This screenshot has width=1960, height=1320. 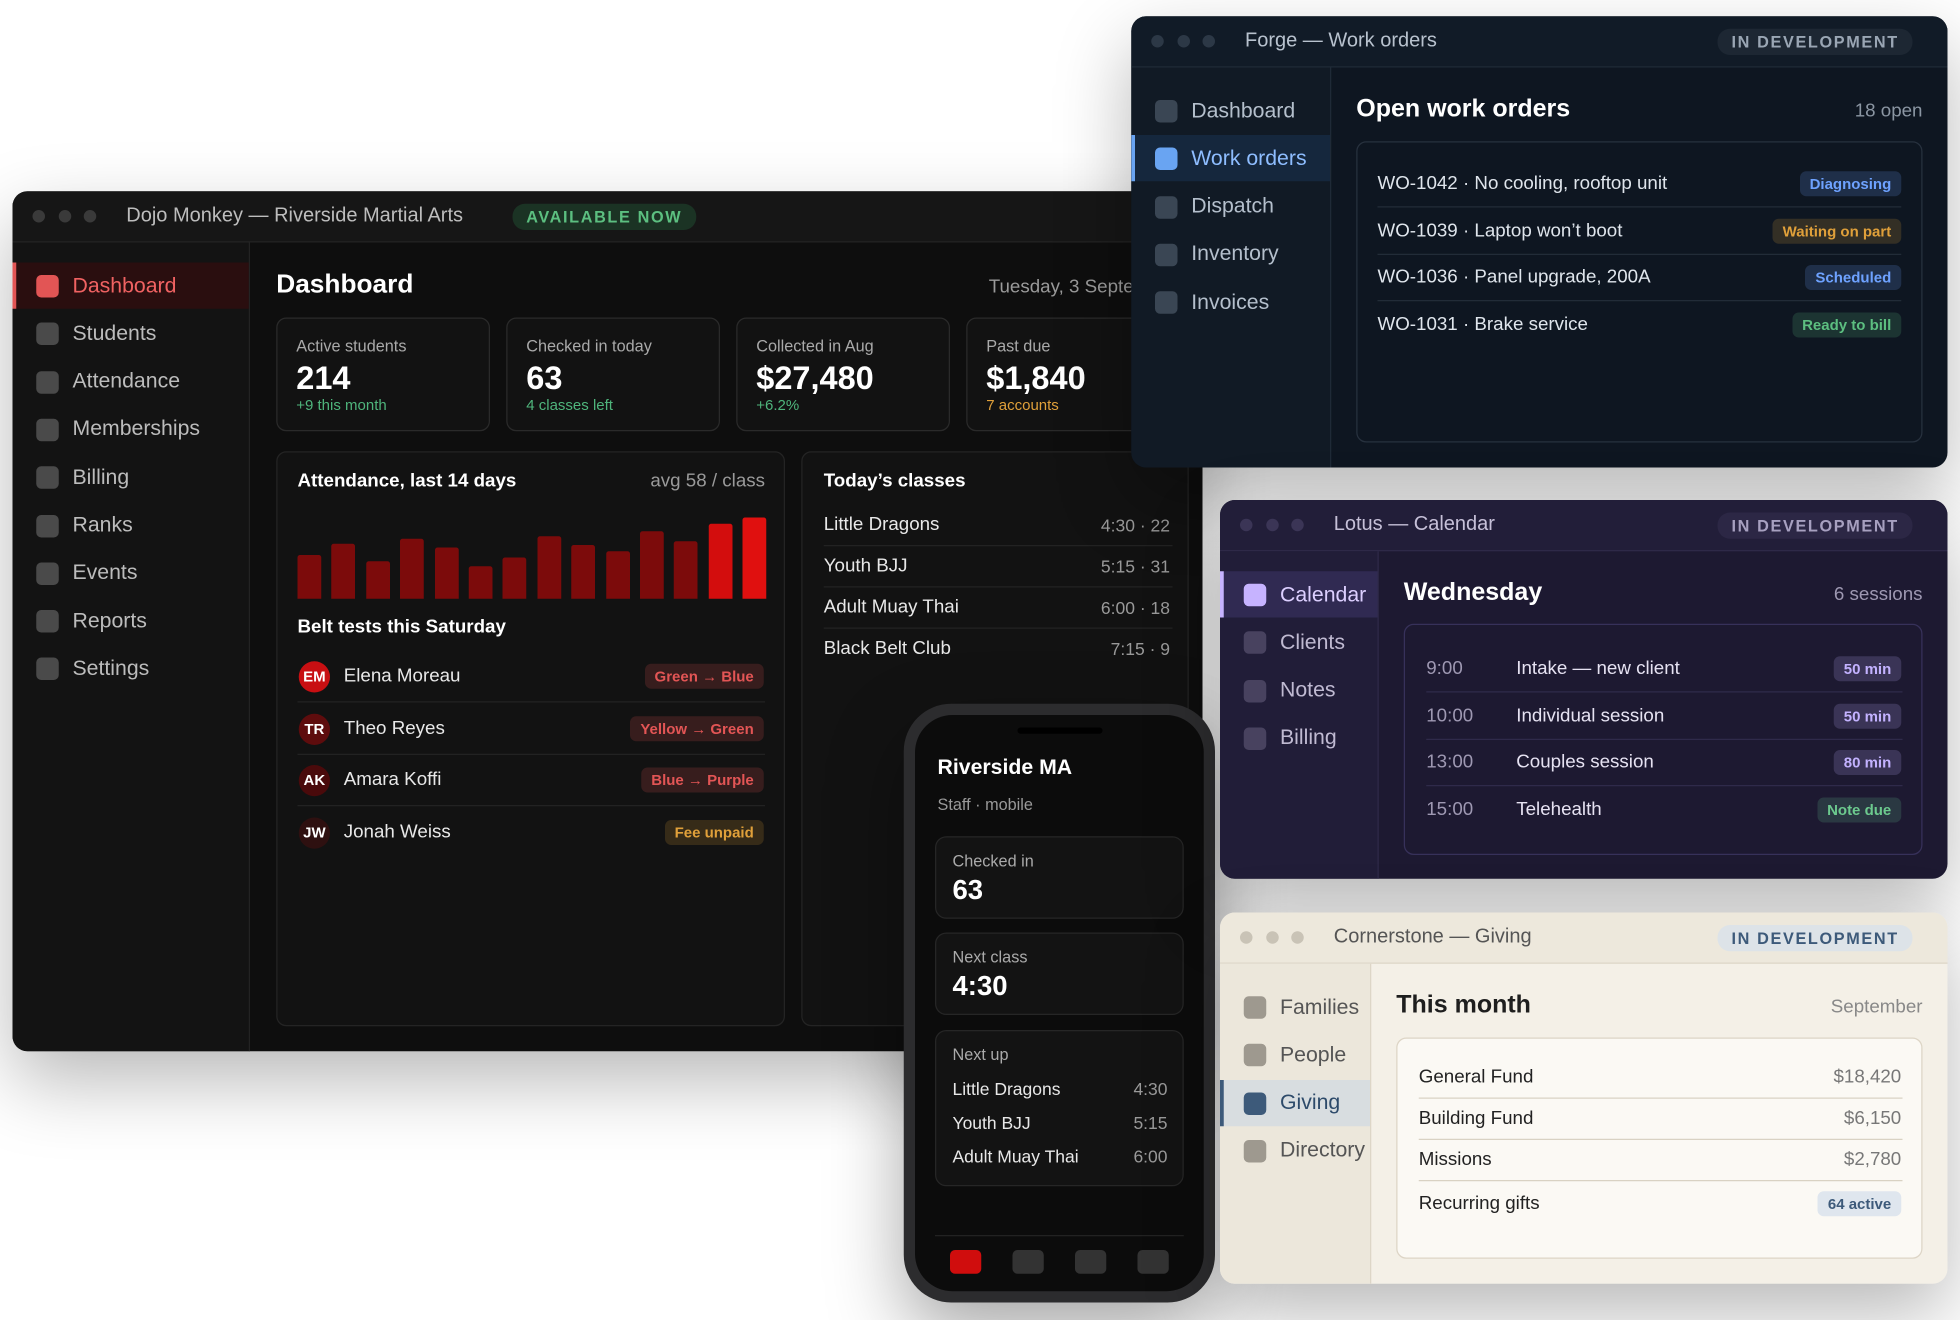 I want to click on nav-item: Families, so click(x=1295, y=1007).